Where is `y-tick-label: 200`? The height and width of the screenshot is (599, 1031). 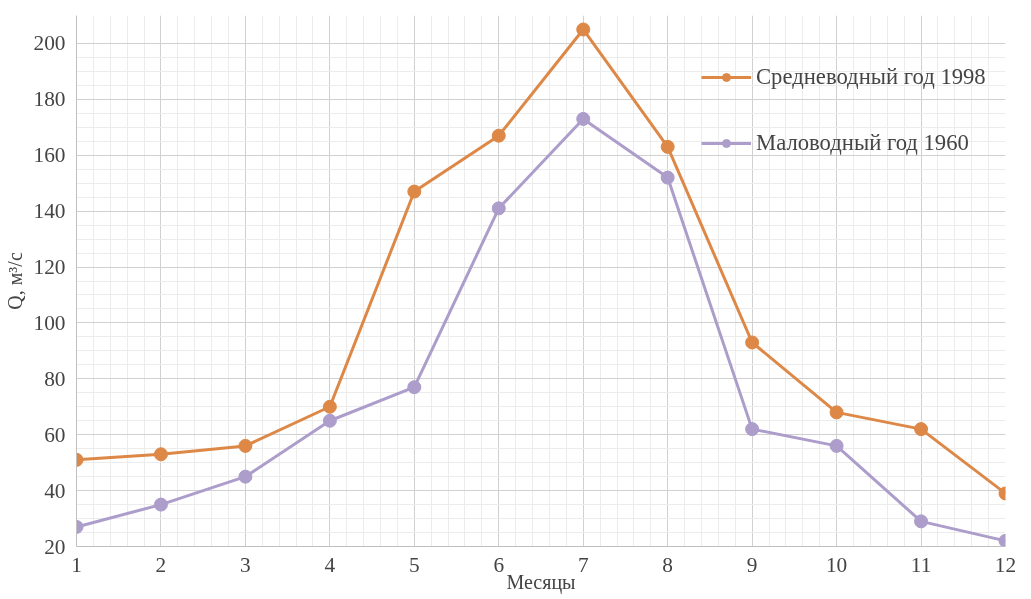 y-tick-label: 200 is located at coordinates (49, 43).